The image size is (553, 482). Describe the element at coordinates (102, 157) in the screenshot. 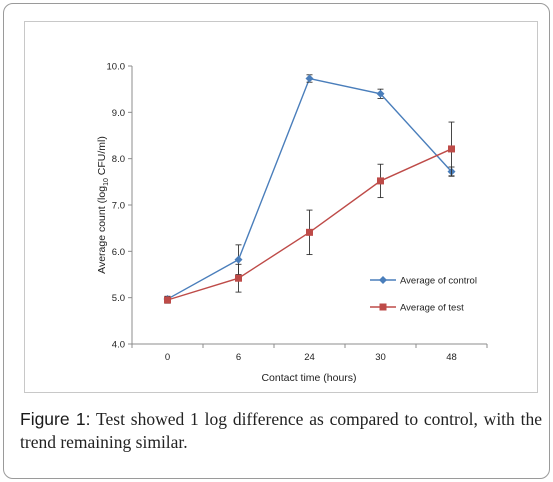

I see `y-axis-label-tail: CFU/ml)` at that location.